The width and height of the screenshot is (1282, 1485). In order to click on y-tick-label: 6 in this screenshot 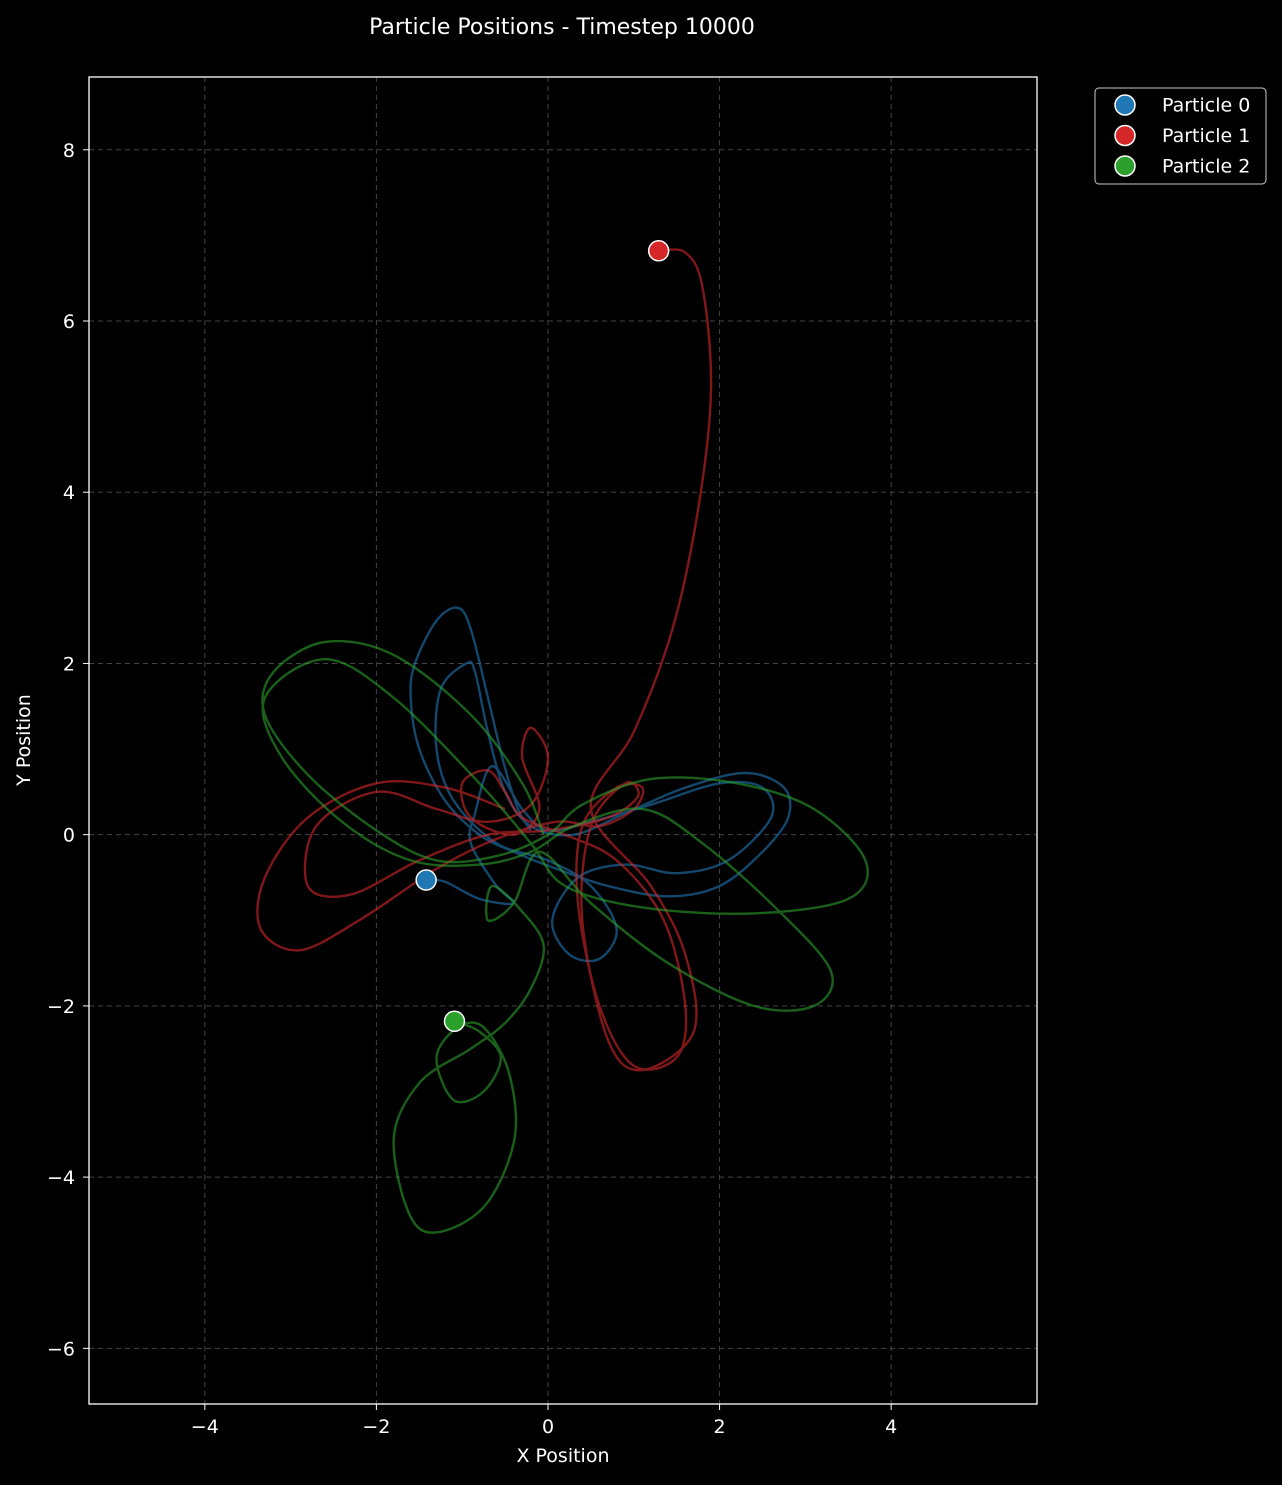, I will do `click(69, 322)`.